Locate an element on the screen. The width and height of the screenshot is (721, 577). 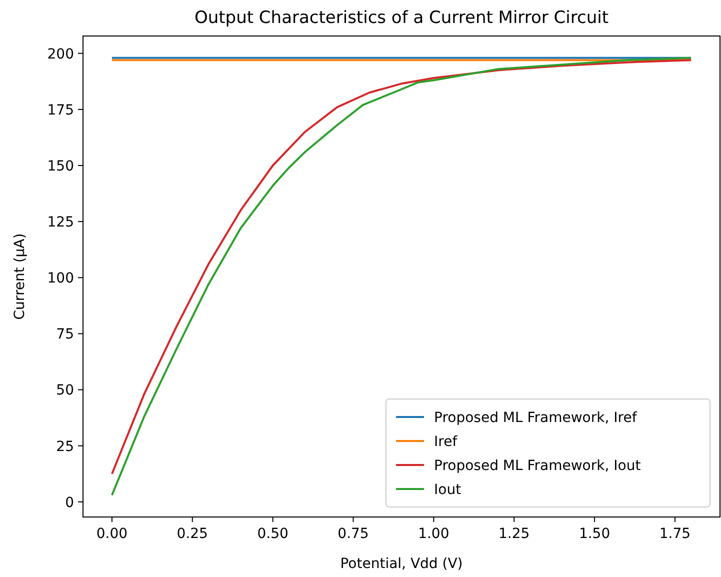
y-axis-title: Current (µA) is located at coordinates (20, 276).